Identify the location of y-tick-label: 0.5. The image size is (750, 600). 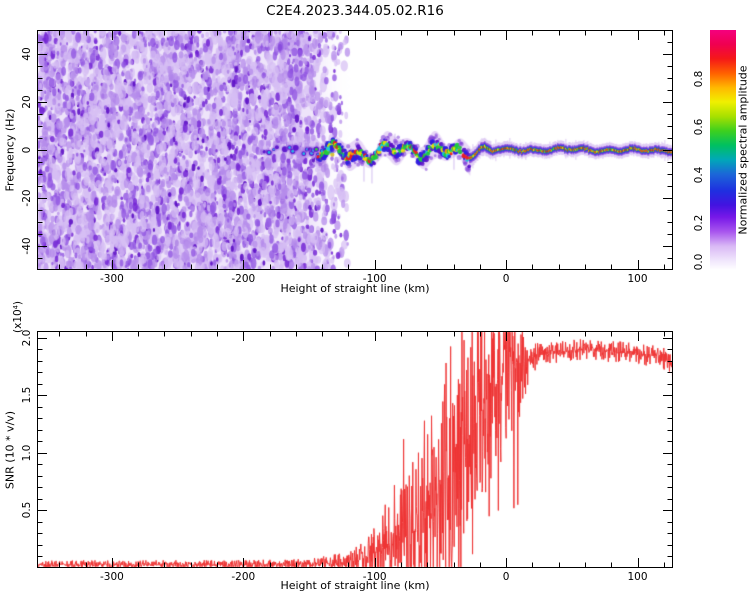
(27, 510).